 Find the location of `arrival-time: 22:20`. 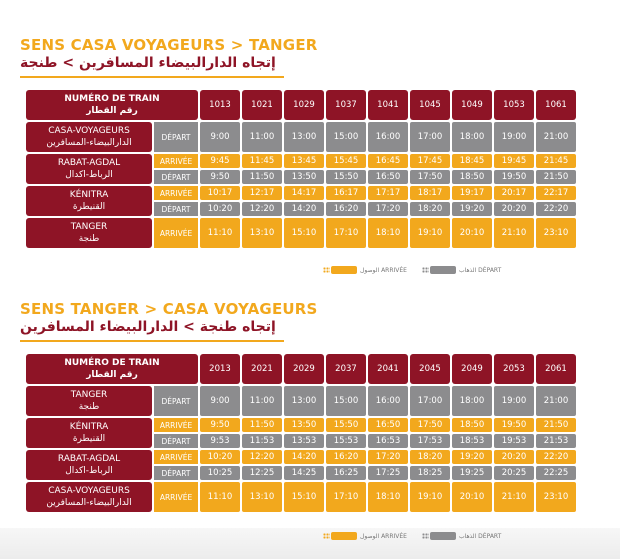

arrival-time: 22:20 is located at coordinates (556, 457).